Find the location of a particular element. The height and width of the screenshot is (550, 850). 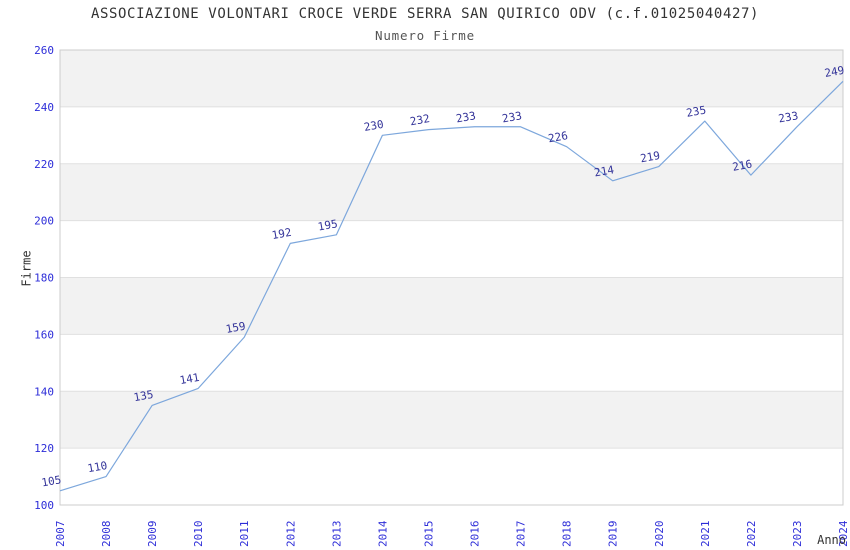

x-tick-label: 2020 is located at coordinates (659, 534).